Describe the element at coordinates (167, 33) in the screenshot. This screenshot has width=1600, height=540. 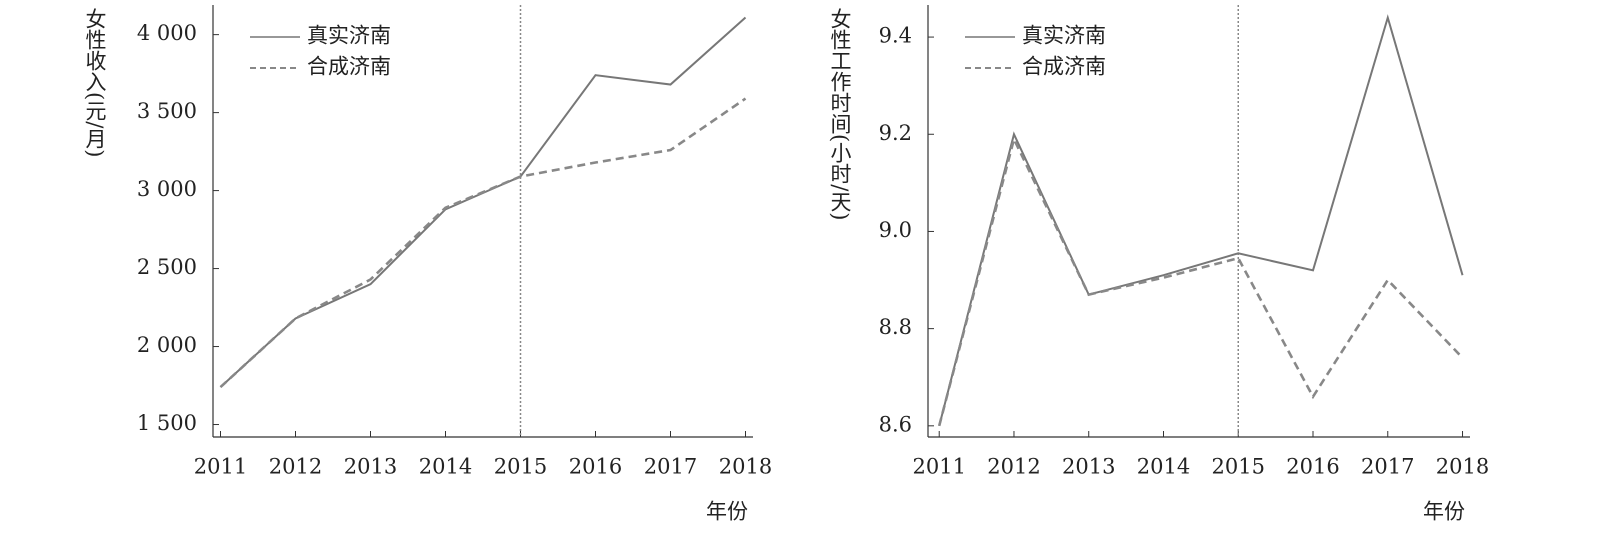
I see `y-tick-label: 4 000` at that location.